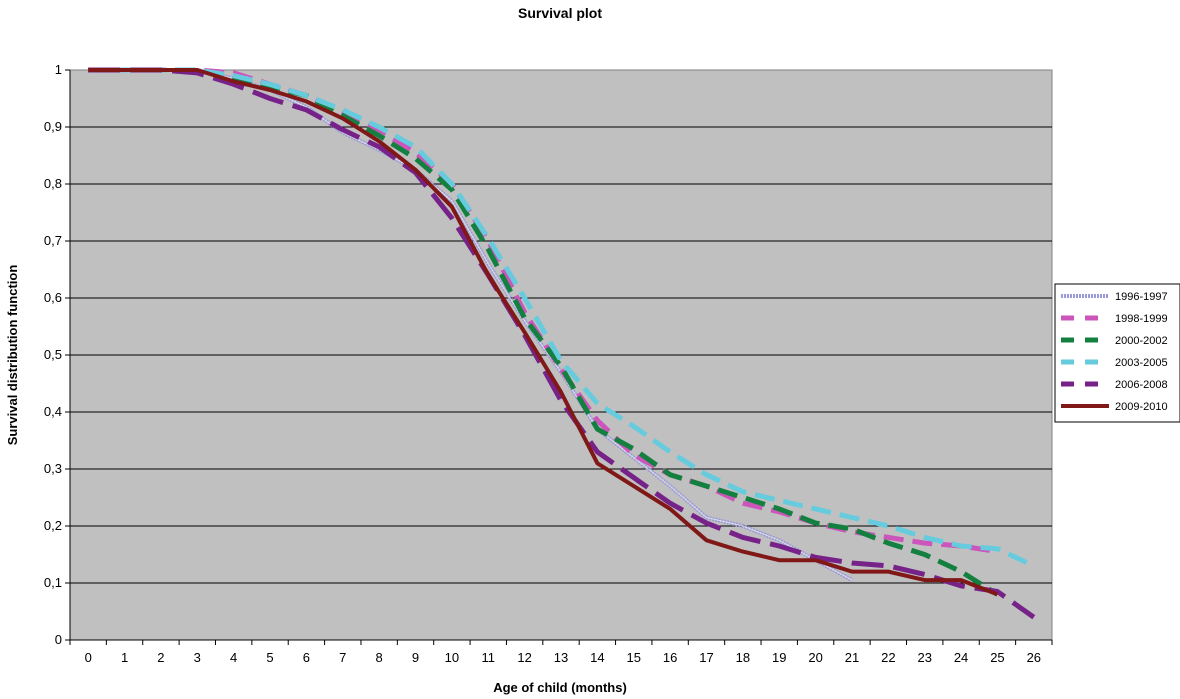  What do you see at coordinates (1141, 341) in the screenshot?
I see `legend-label: 2000-2002` at bounding box center [1141, 341].